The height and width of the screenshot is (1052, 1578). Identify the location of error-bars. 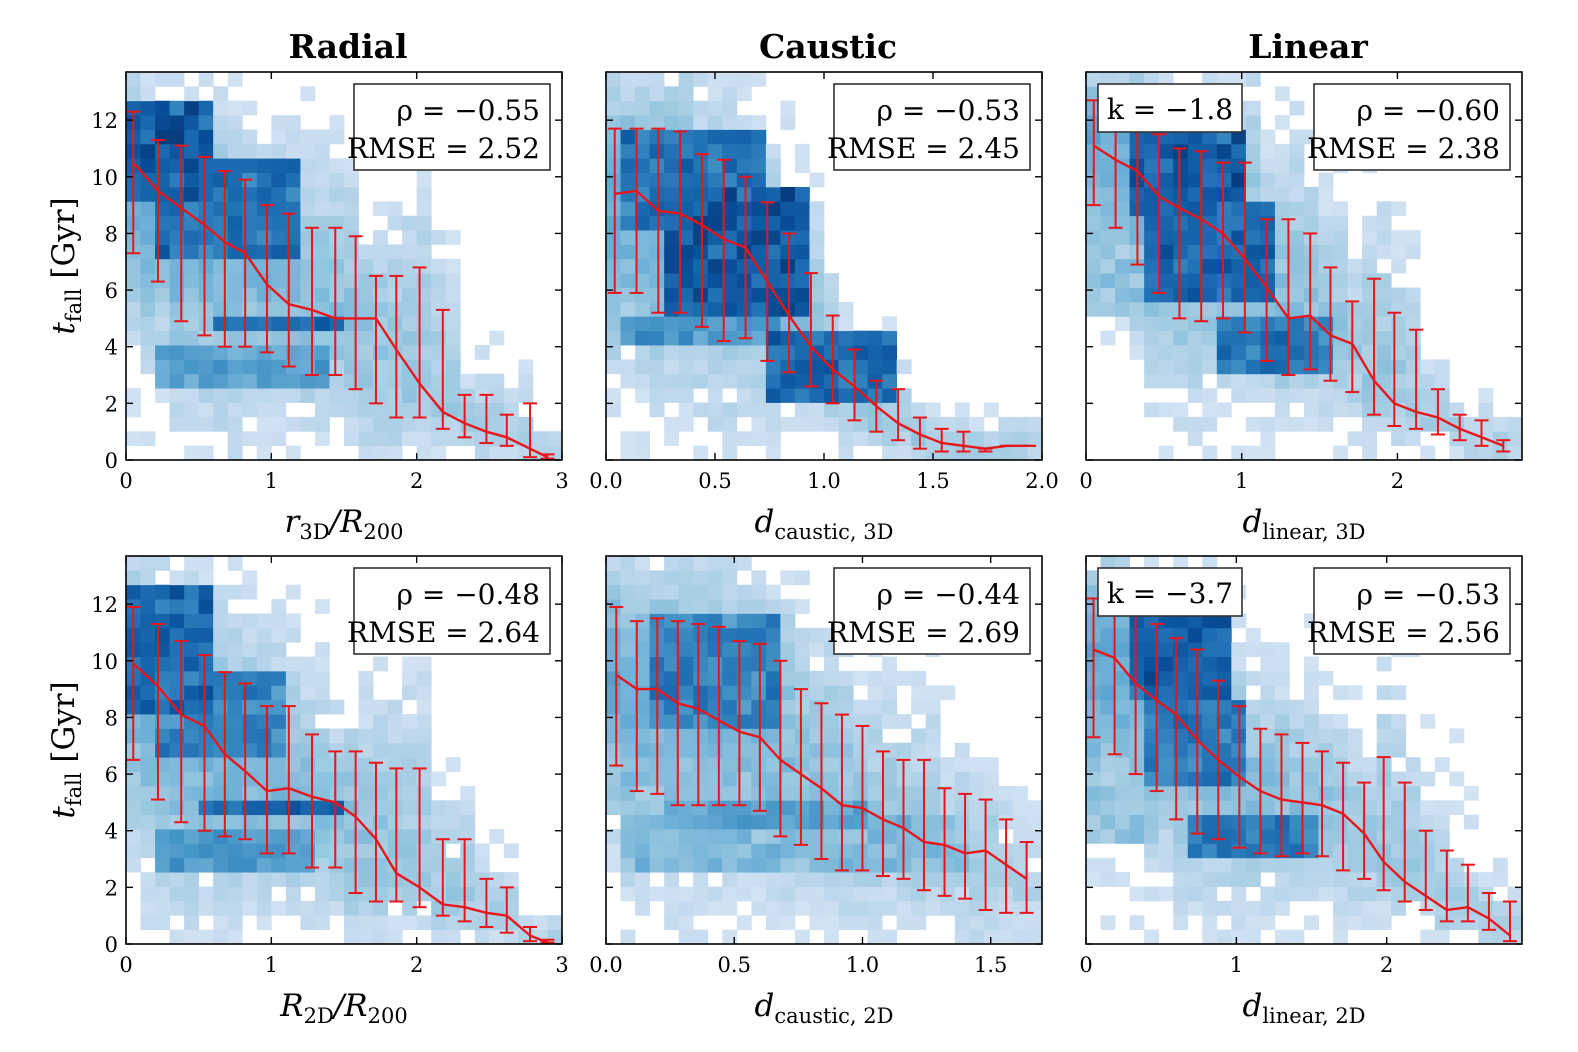
(340, 774).